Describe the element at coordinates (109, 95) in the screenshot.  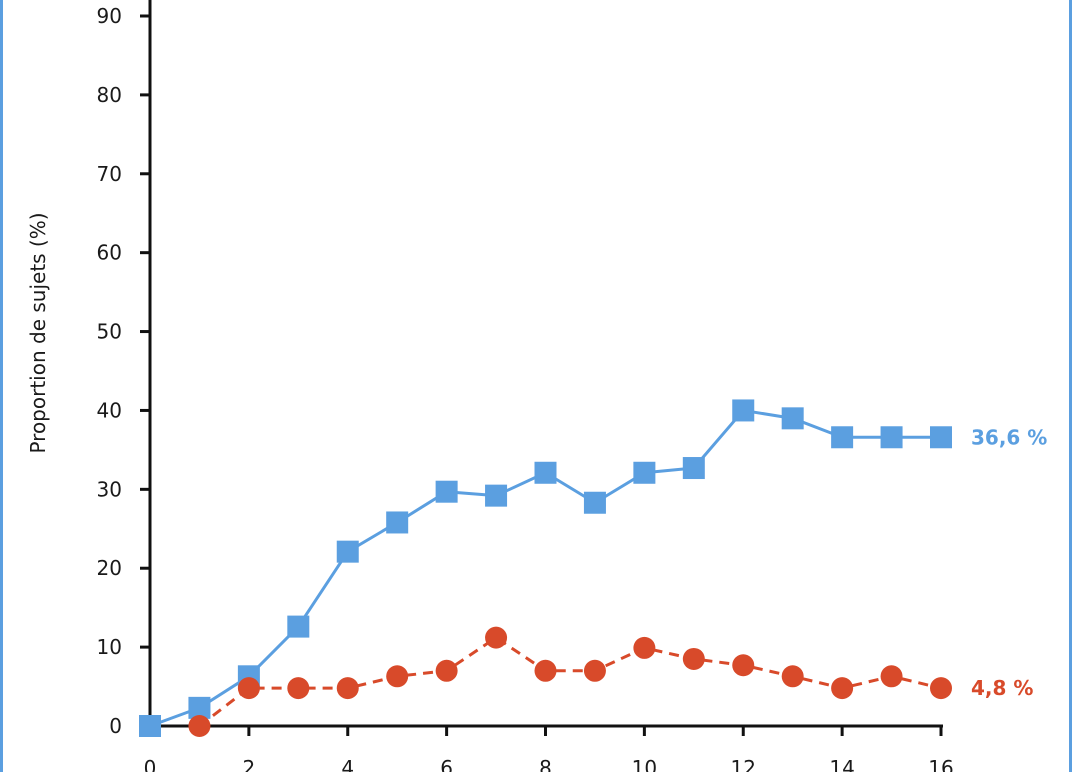
I see `y-tick-label: 80` at that location.